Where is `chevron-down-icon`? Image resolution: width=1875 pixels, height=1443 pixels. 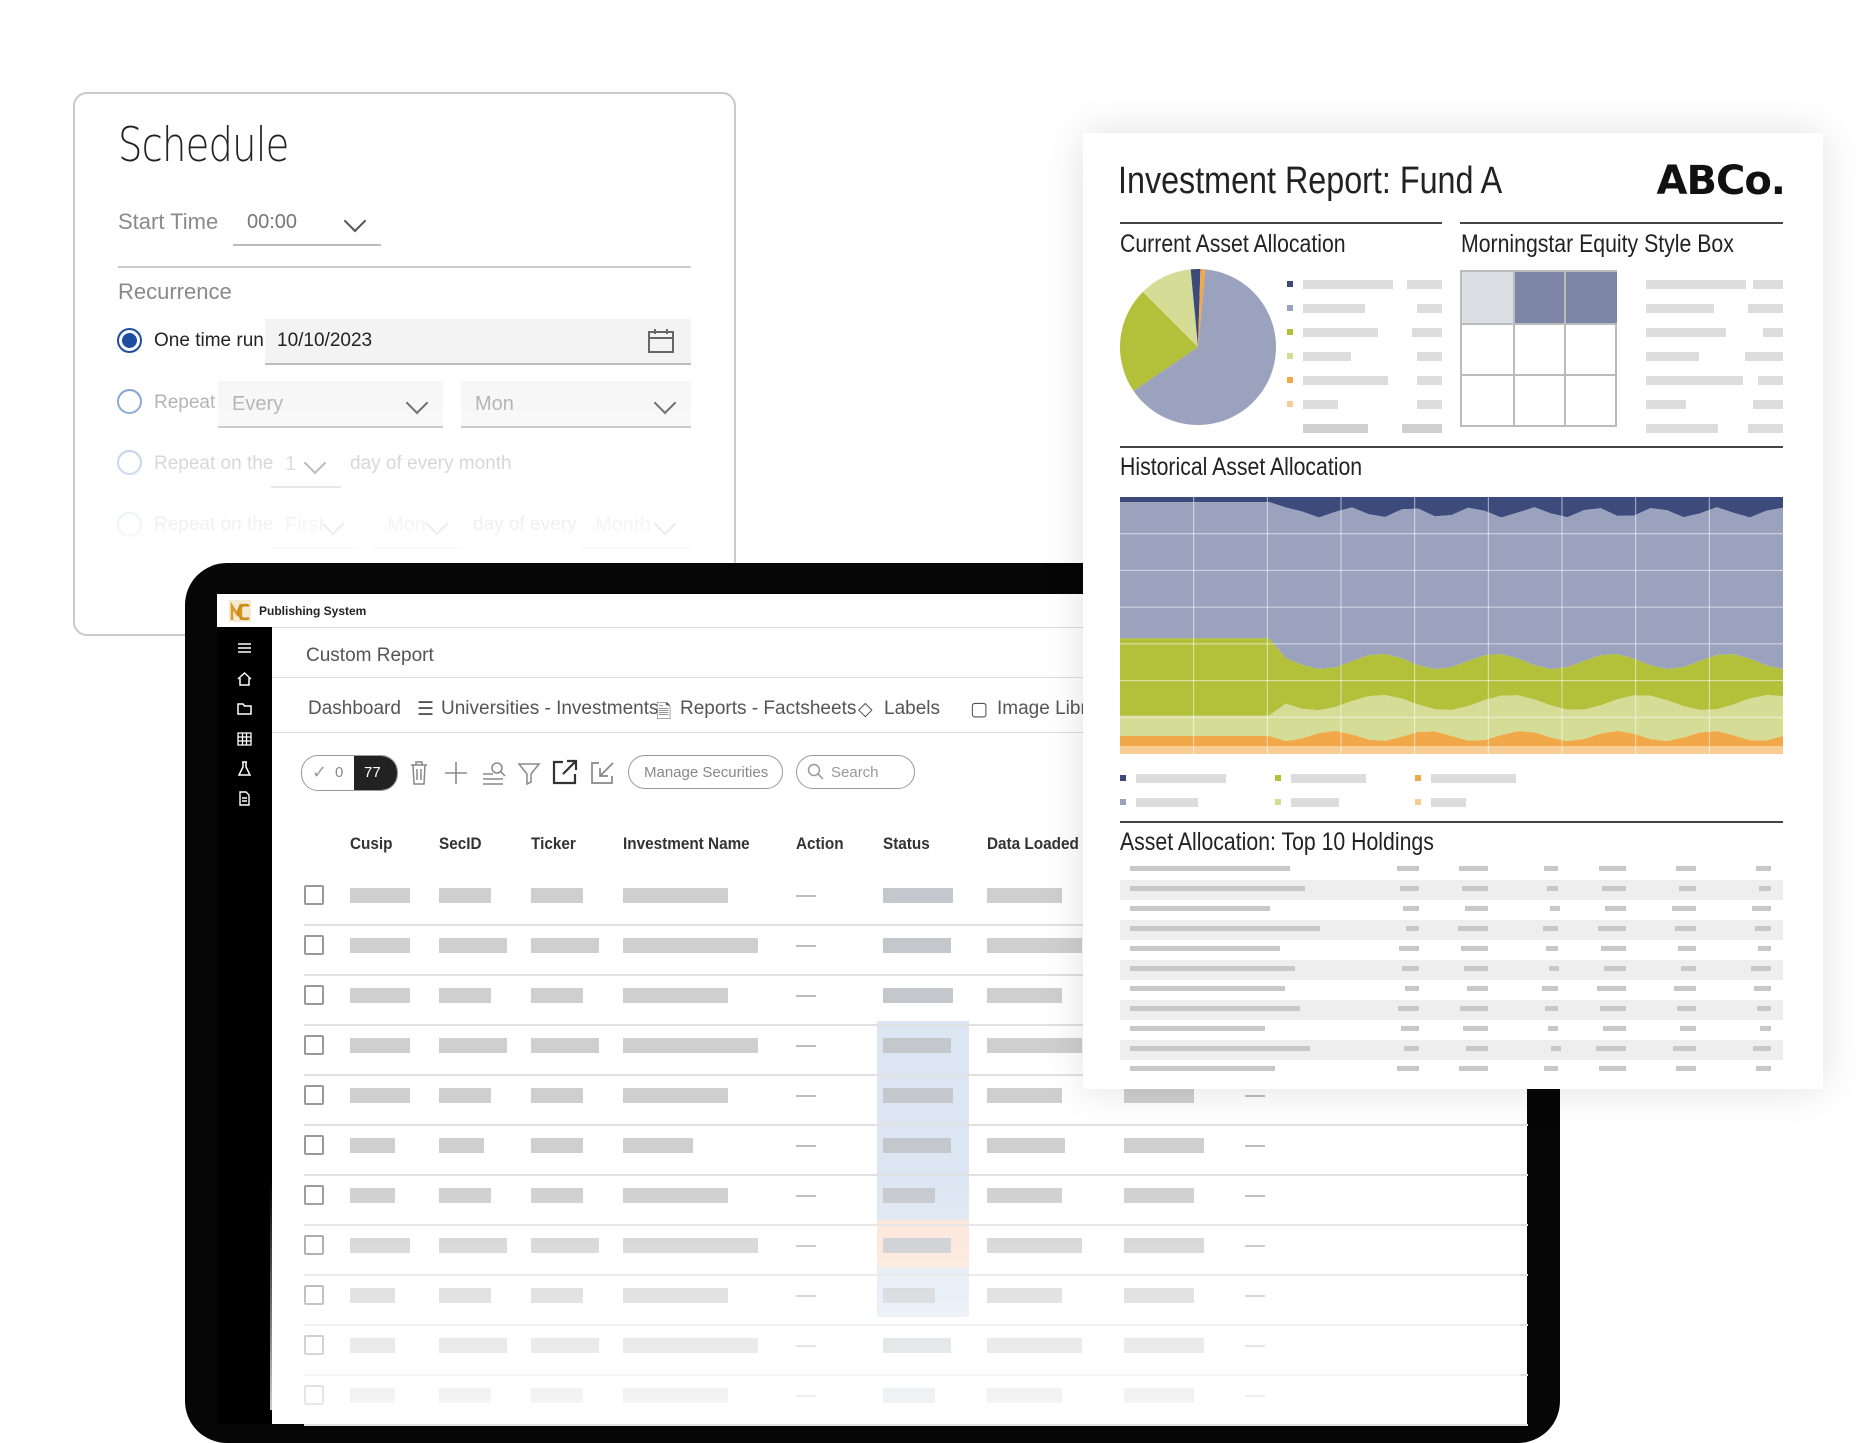
chevron-down-icon is located at coordinates (665, 403).